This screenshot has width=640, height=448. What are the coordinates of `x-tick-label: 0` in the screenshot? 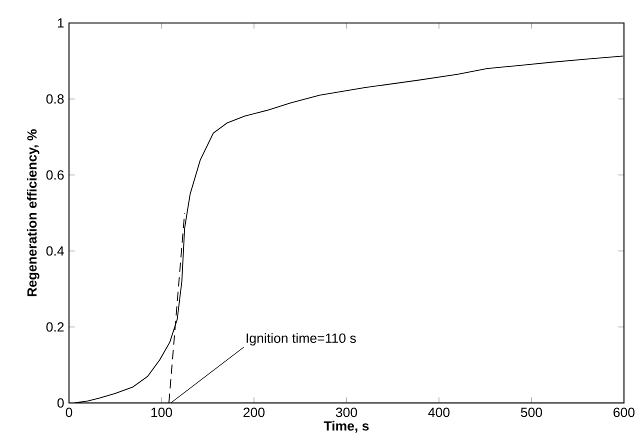 It's located at (69, 413).